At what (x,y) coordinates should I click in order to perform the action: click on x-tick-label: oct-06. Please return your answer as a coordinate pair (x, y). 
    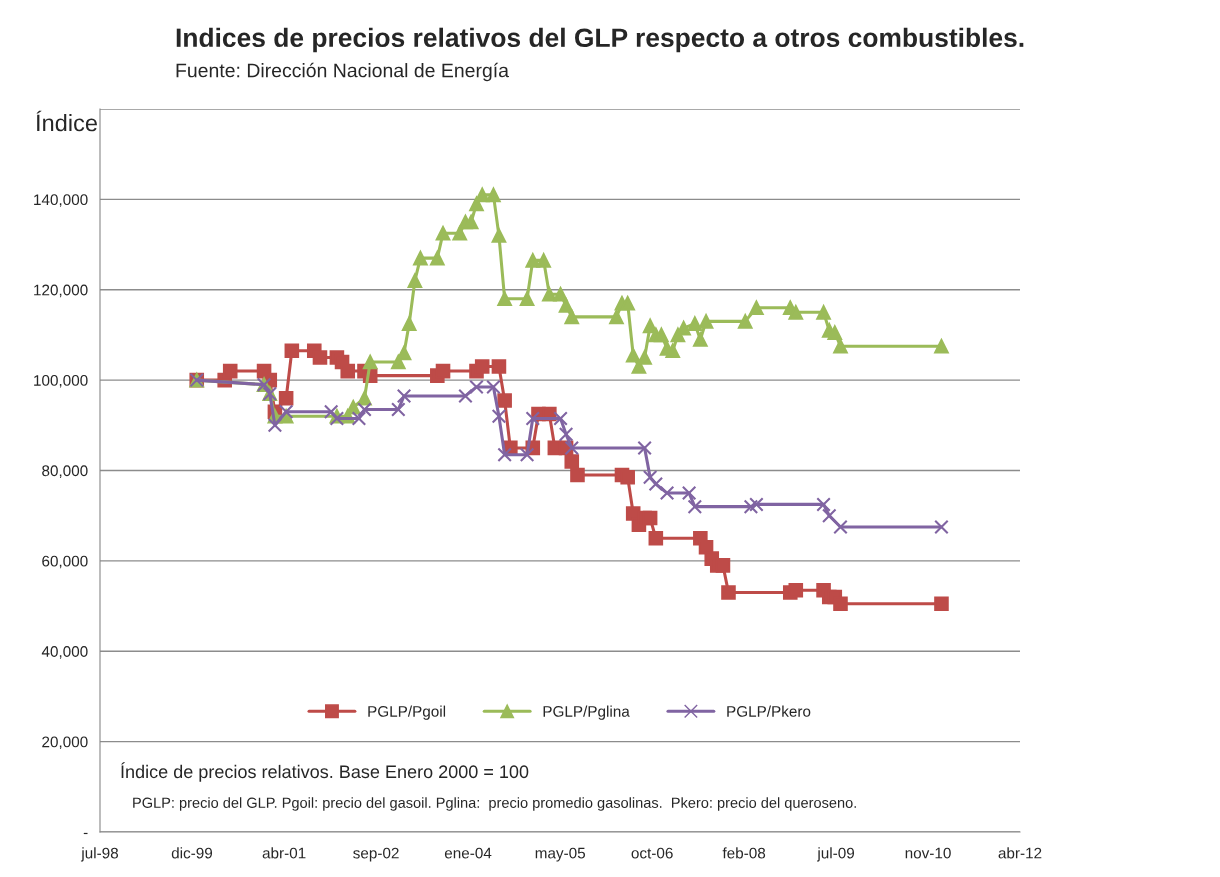
    Looking at the image, I should click on (652, 853).